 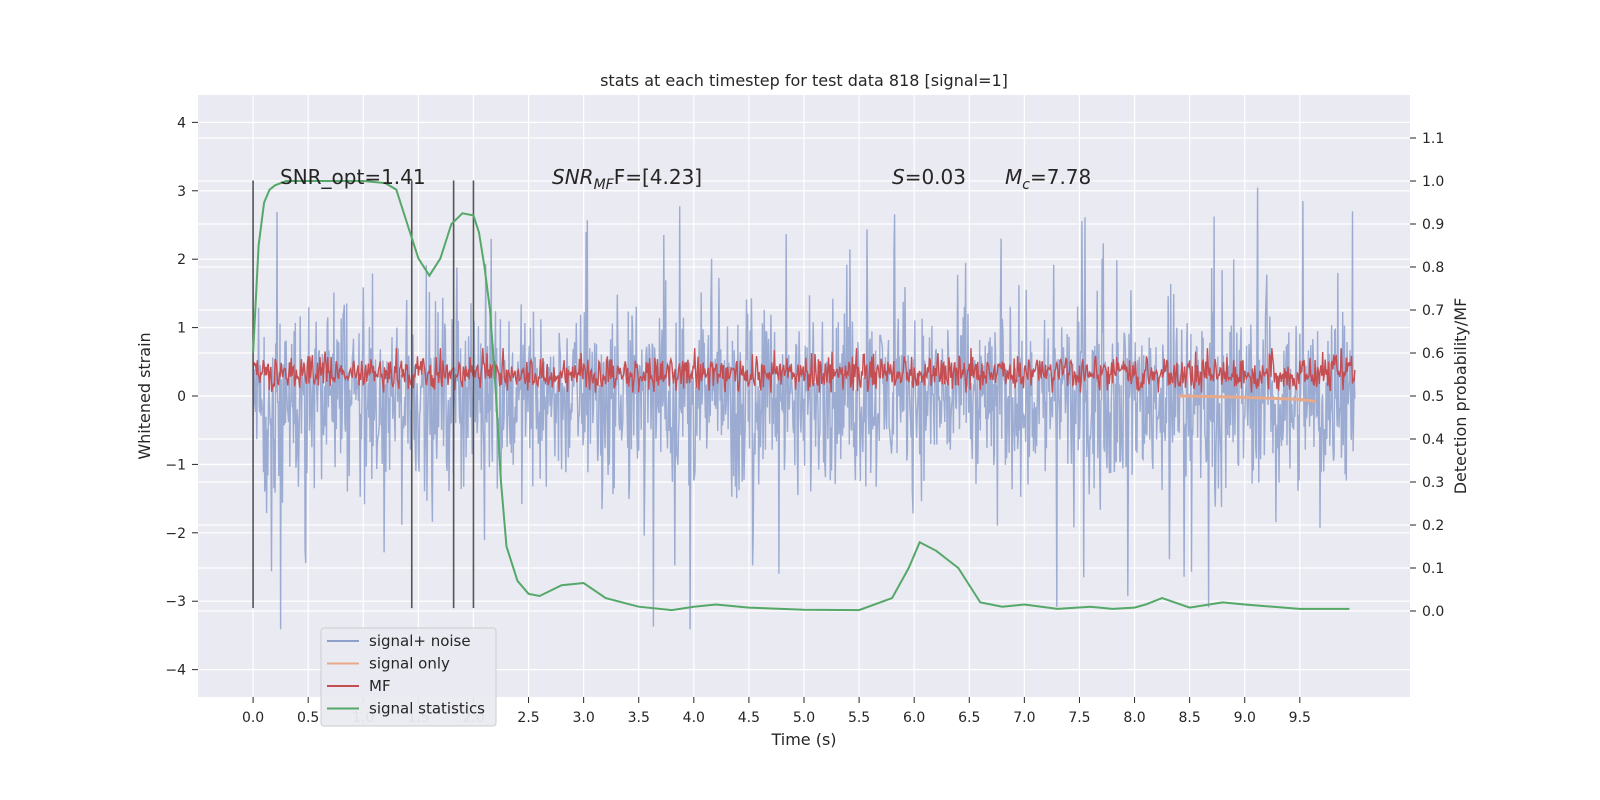 I want to click on x-tick-label: 3.5, so click(x=639, y=718).